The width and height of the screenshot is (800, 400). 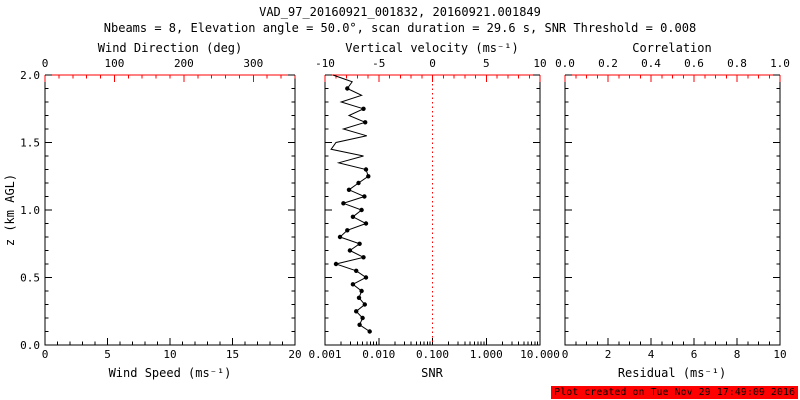 What do you see at coordinates (694, 63) in the screenshot?
I see `top-tick-label: 0.6` at bounding box center [694, 63].